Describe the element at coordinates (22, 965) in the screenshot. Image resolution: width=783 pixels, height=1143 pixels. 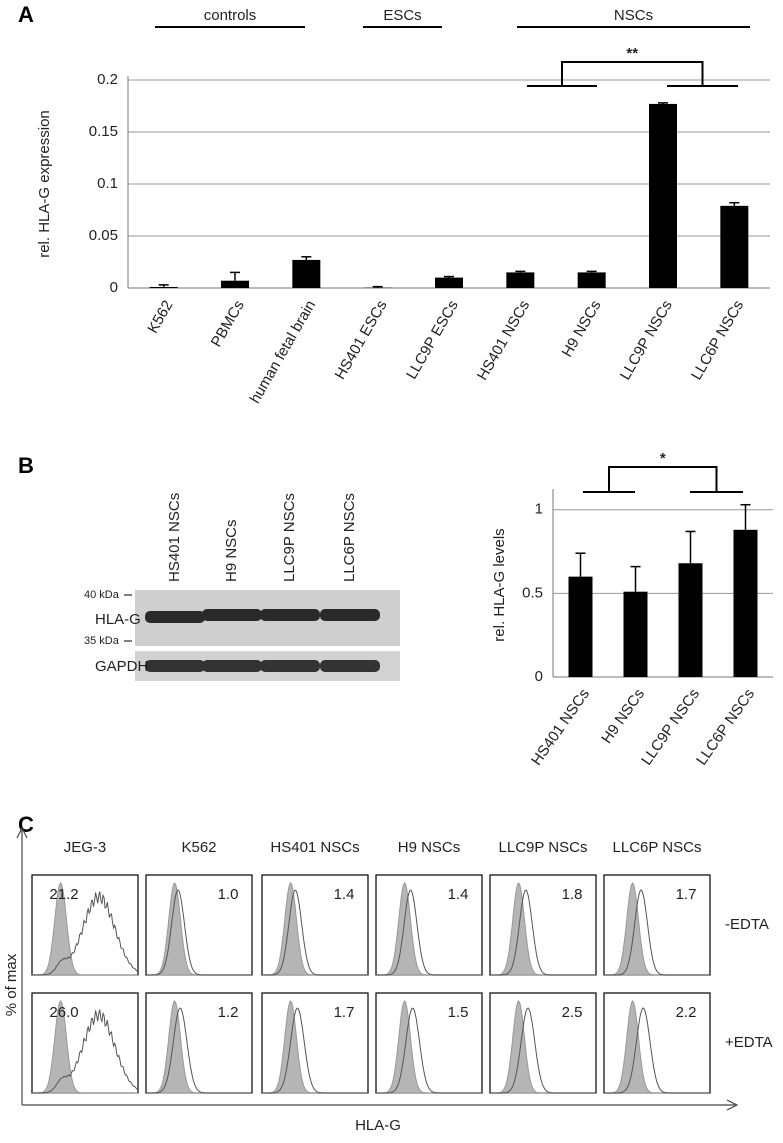
I see `y-arrow` at that location.